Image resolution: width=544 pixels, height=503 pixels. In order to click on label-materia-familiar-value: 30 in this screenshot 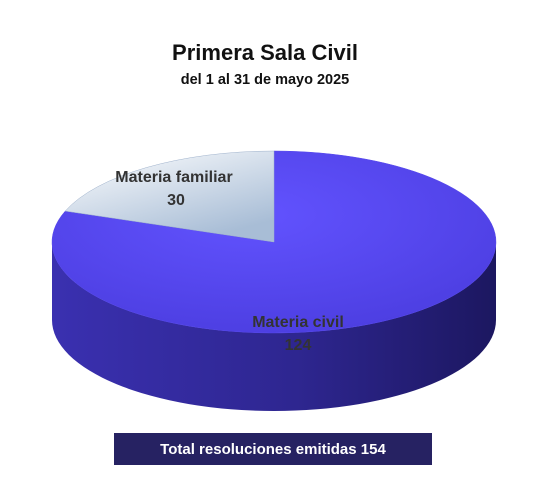, I will do `click(176, 200)`.